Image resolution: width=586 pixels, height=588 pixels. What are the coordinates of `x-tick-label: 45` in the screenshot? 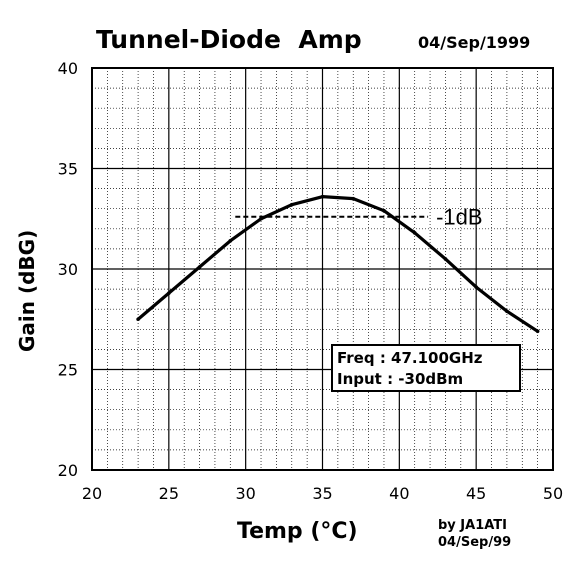 It's located at (476, 493).